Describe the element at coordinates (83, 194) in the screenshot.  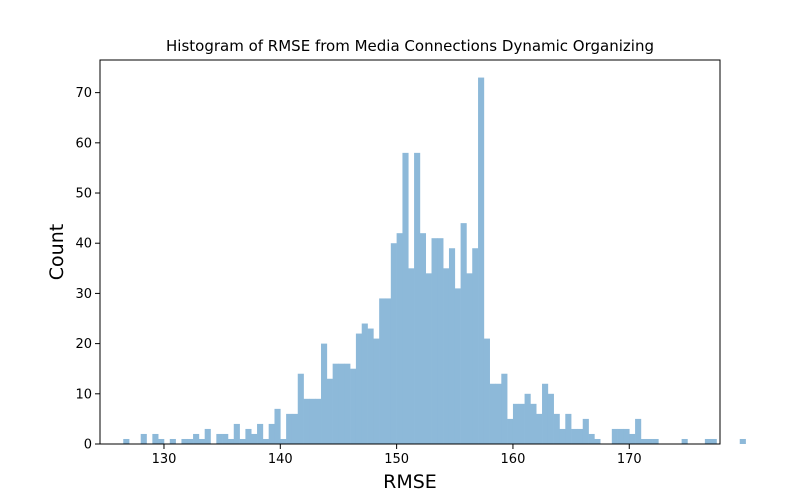
I see `y-tick-label: 50` at that location.